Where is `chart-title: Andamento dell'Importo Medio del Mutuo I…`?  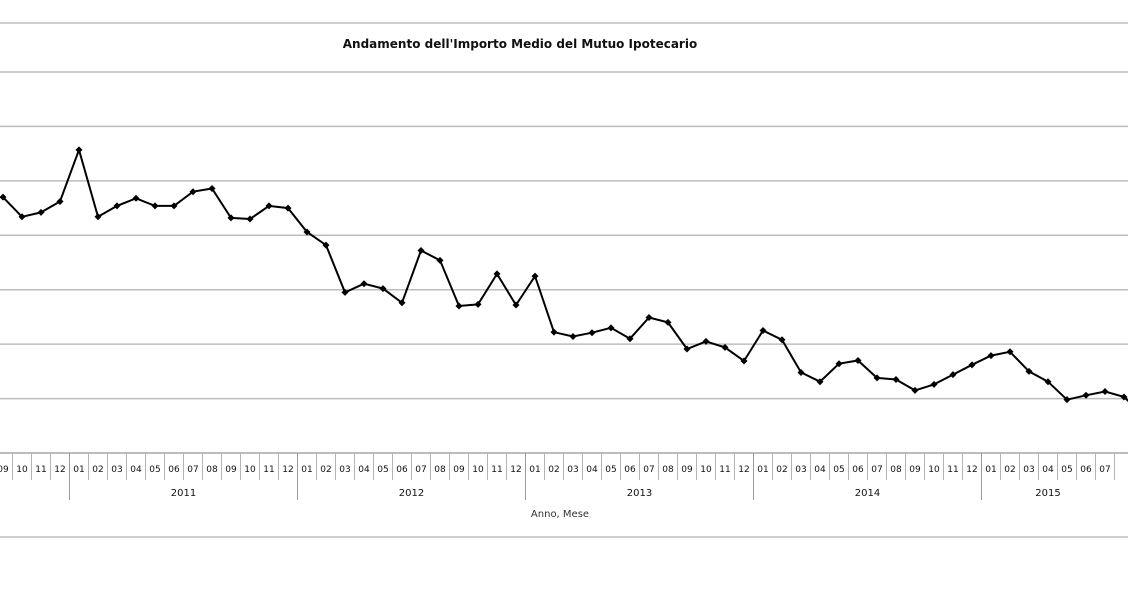
chart-title: Andamento dell'Importo Medio del Mutuo I… is located at coordinates (520, 44).